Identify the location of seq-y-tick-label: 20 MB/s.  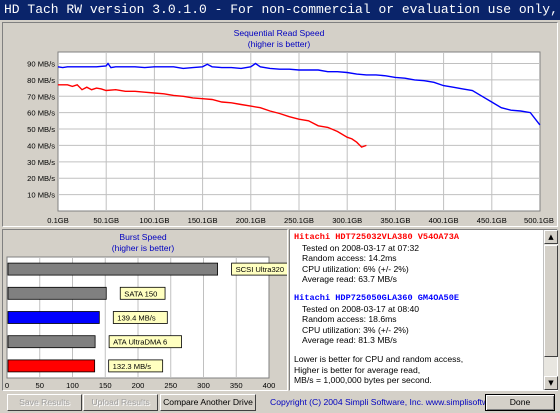
(41, 178).